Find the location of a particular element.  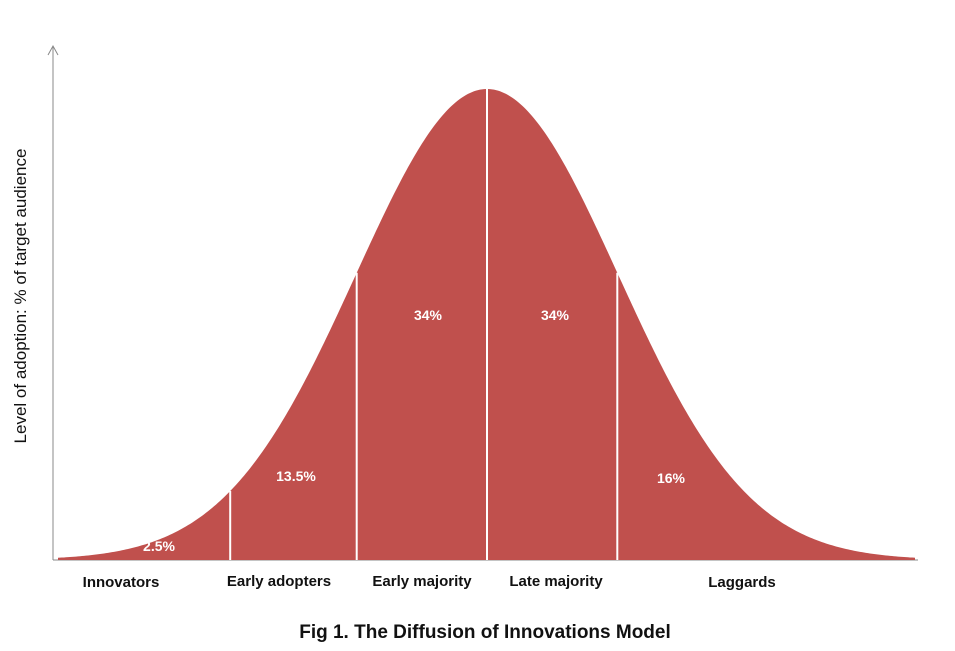

segment-value-label-early-majority: 34% is located at coordinates (428, 315).